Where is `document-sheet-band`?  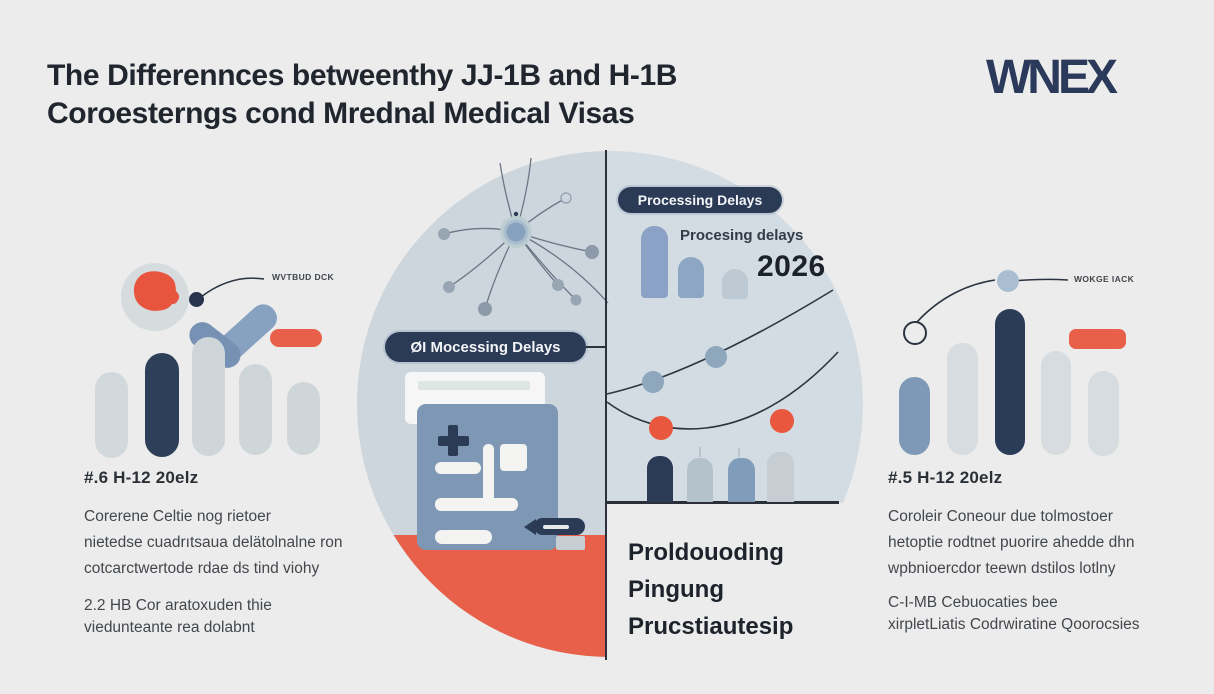 document-sheet-band is located at coordinates (474, 385).